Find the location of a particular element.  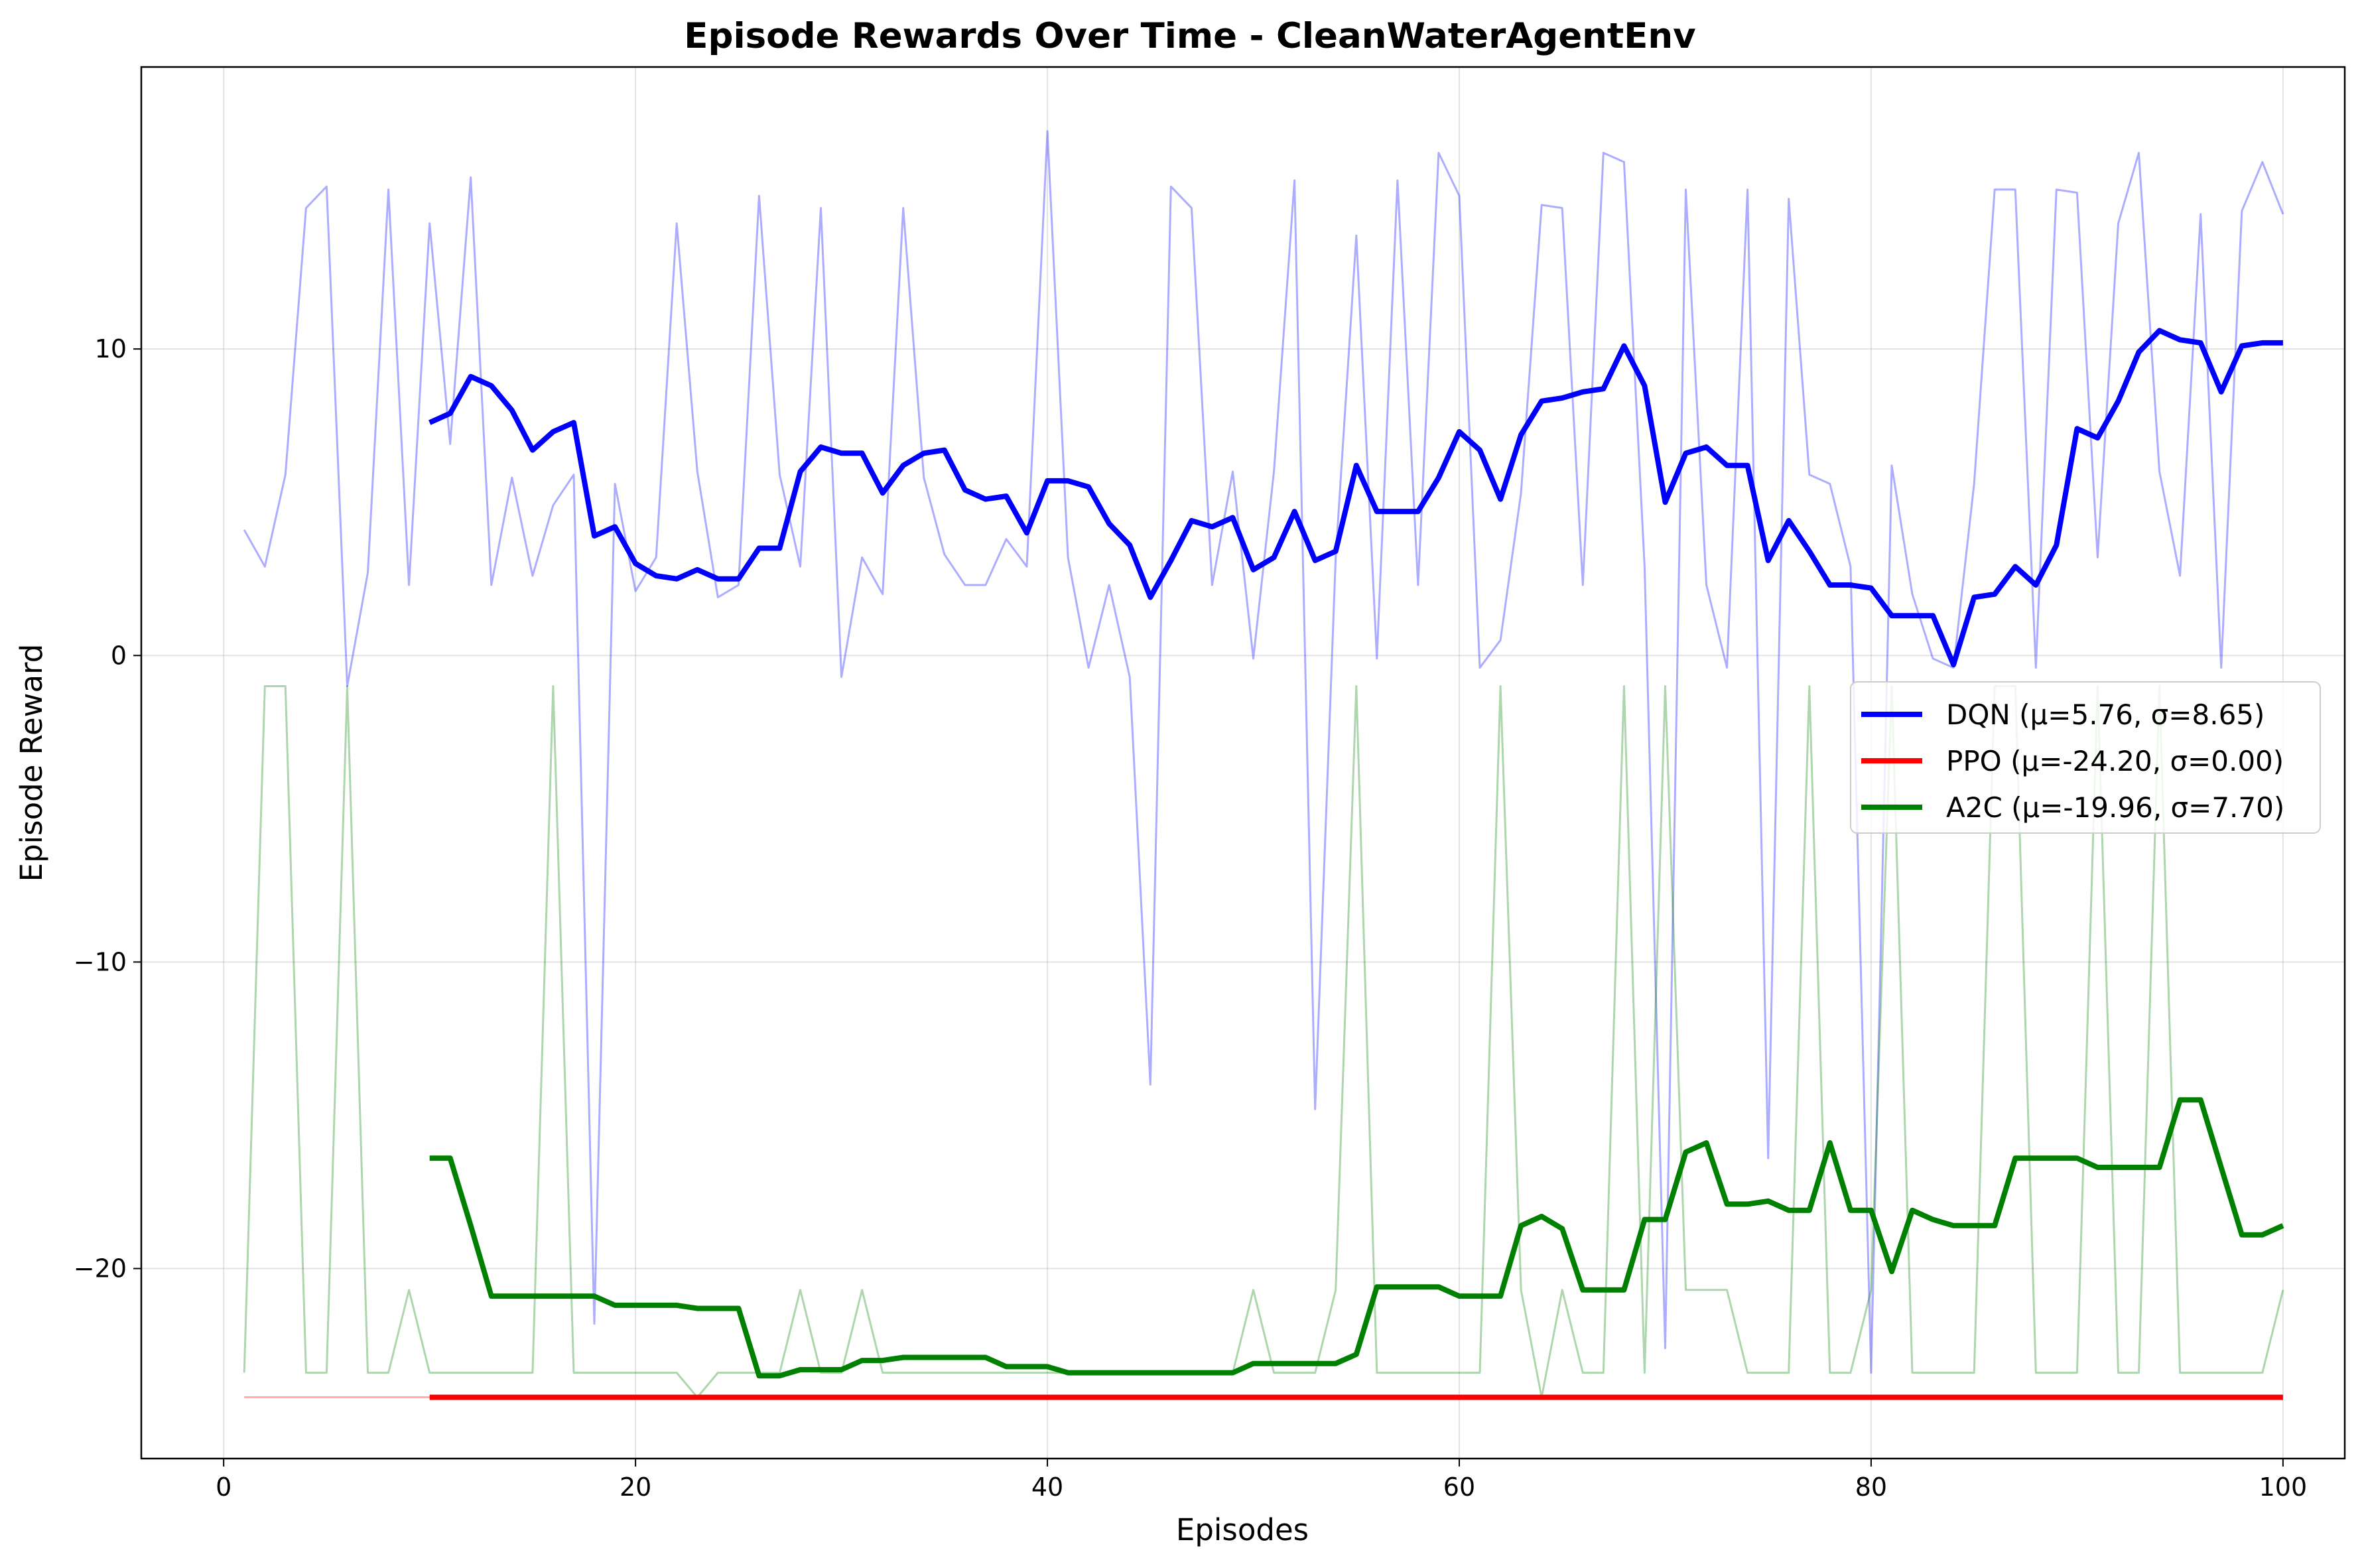

y-axis-label: Episode Reward is located at coordinates (31, 763).